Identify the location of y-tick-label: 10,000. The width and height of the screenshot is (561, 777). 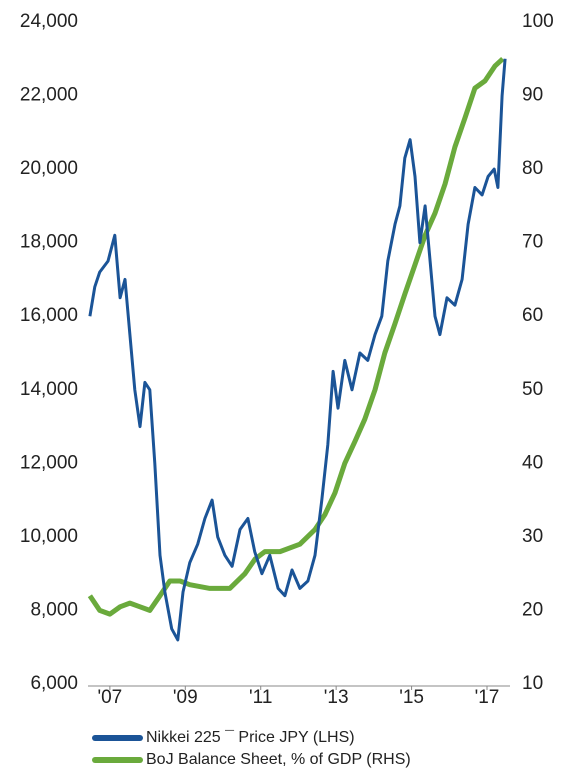
(49, 536).